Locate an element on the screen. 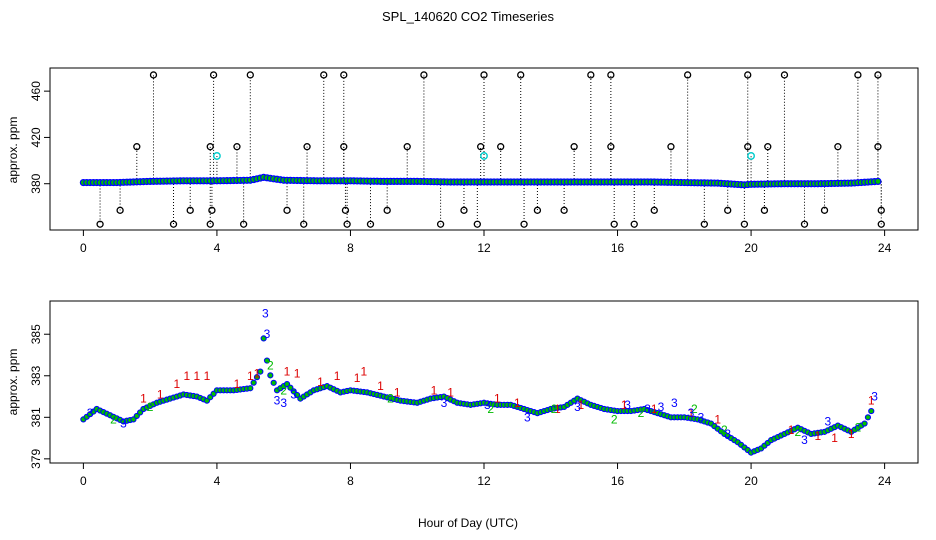  bottom-y-tick-label: 381 is located at coordinates (36, 417).